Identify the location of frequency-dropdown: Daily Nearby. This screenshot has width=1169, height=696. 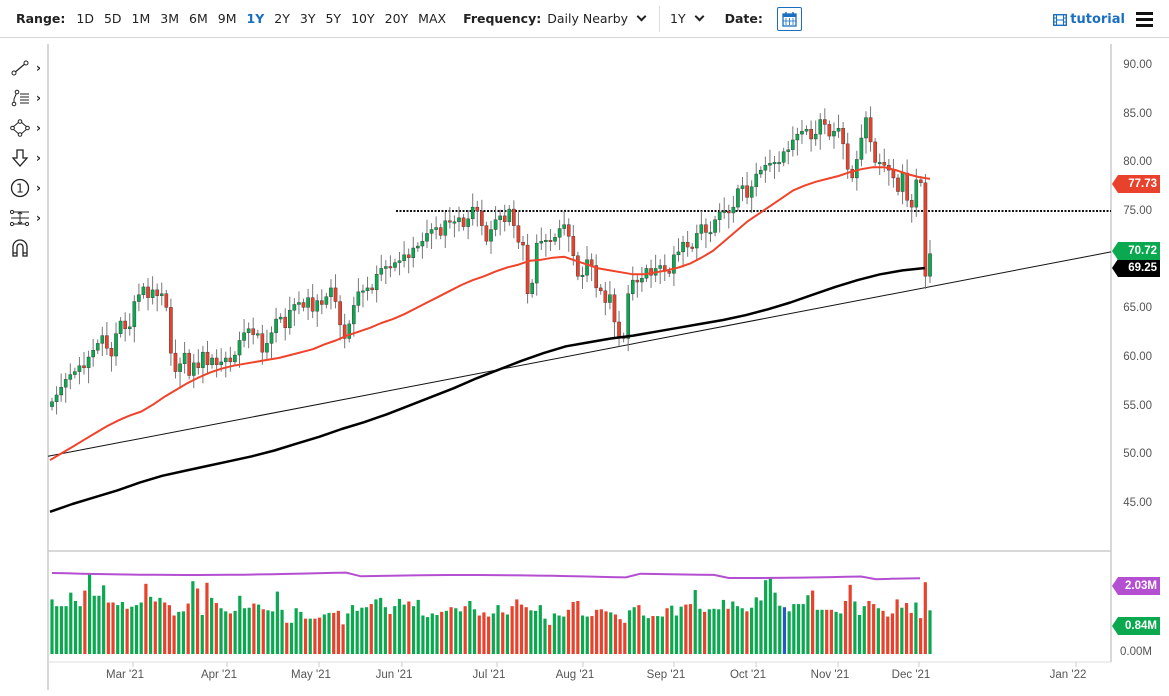
(600, 18).